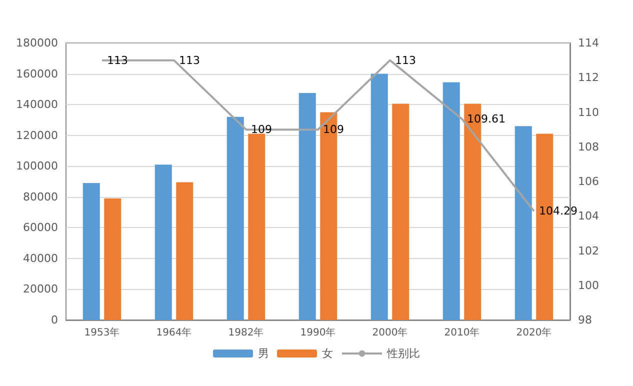 The height and width of the screenshot is (386, 633). Describe the element at coordinates (174, 332) in the screenshot. I see `x-tick-label: 1964年` at that location.